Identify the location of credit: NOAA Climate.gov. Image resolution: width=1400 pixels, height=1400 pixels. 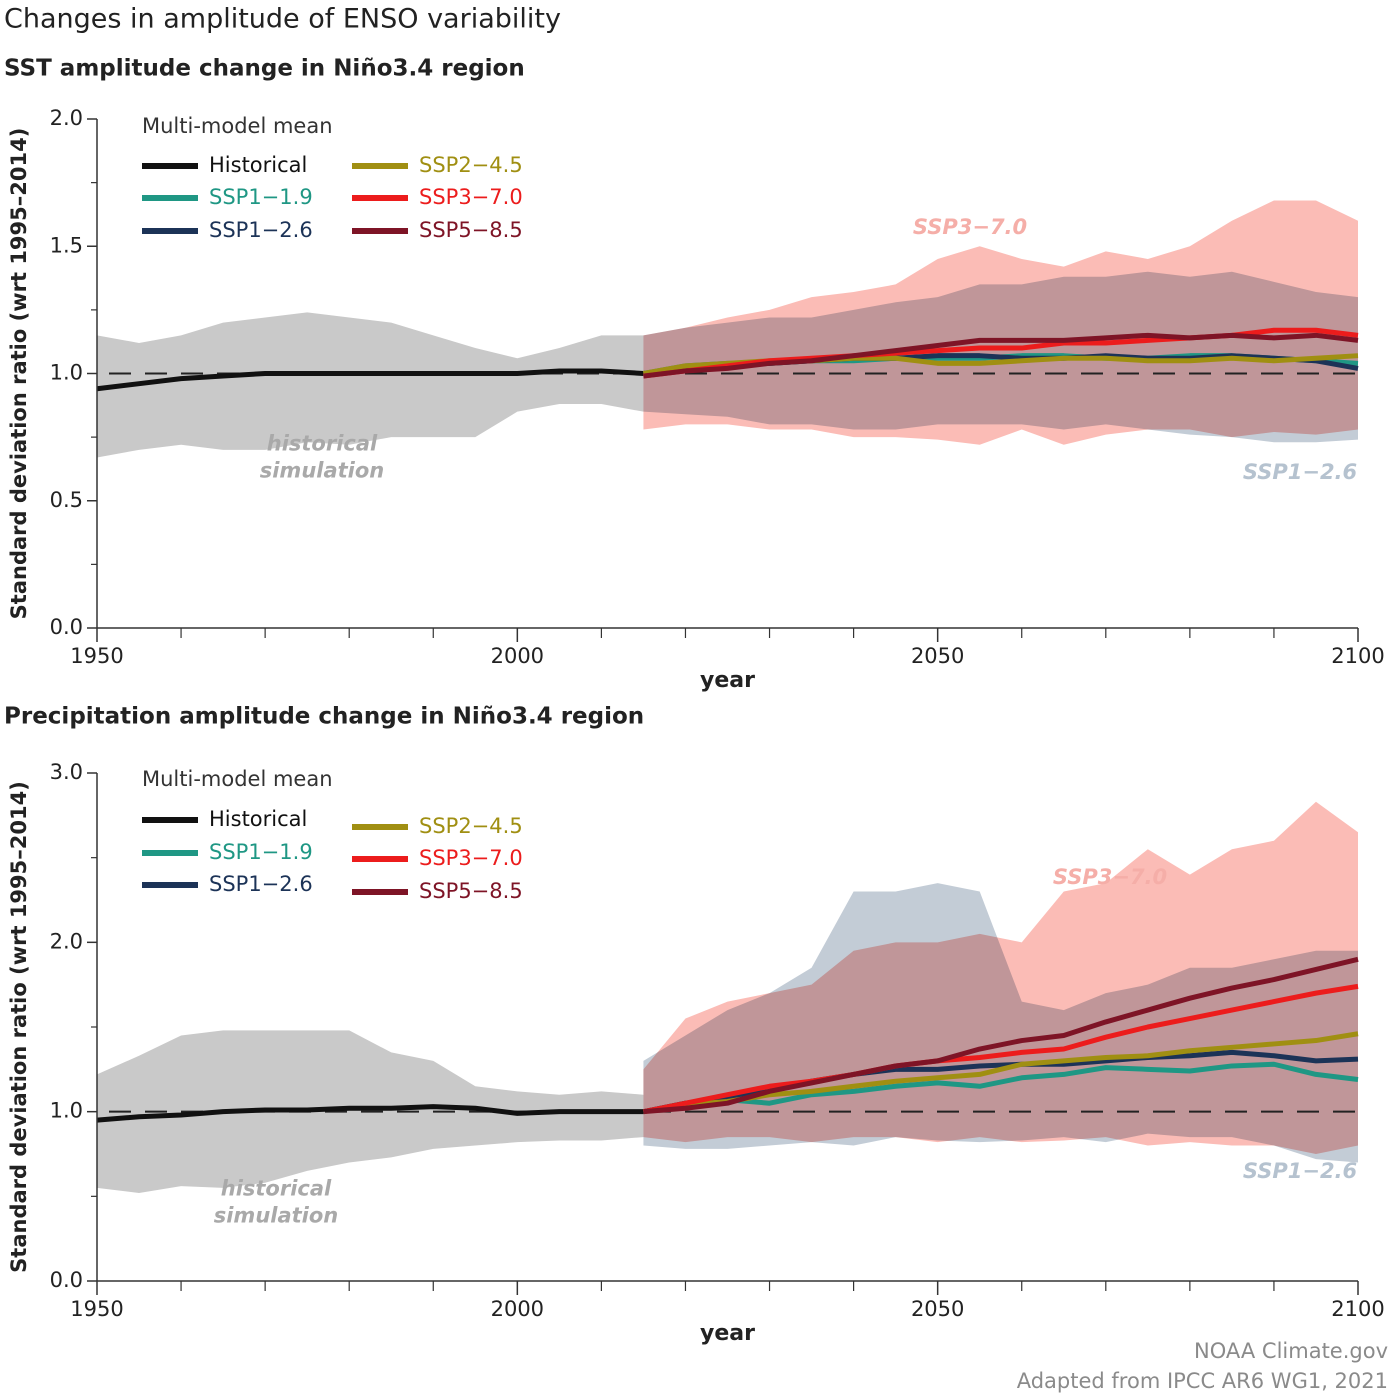
(1291, 1351).